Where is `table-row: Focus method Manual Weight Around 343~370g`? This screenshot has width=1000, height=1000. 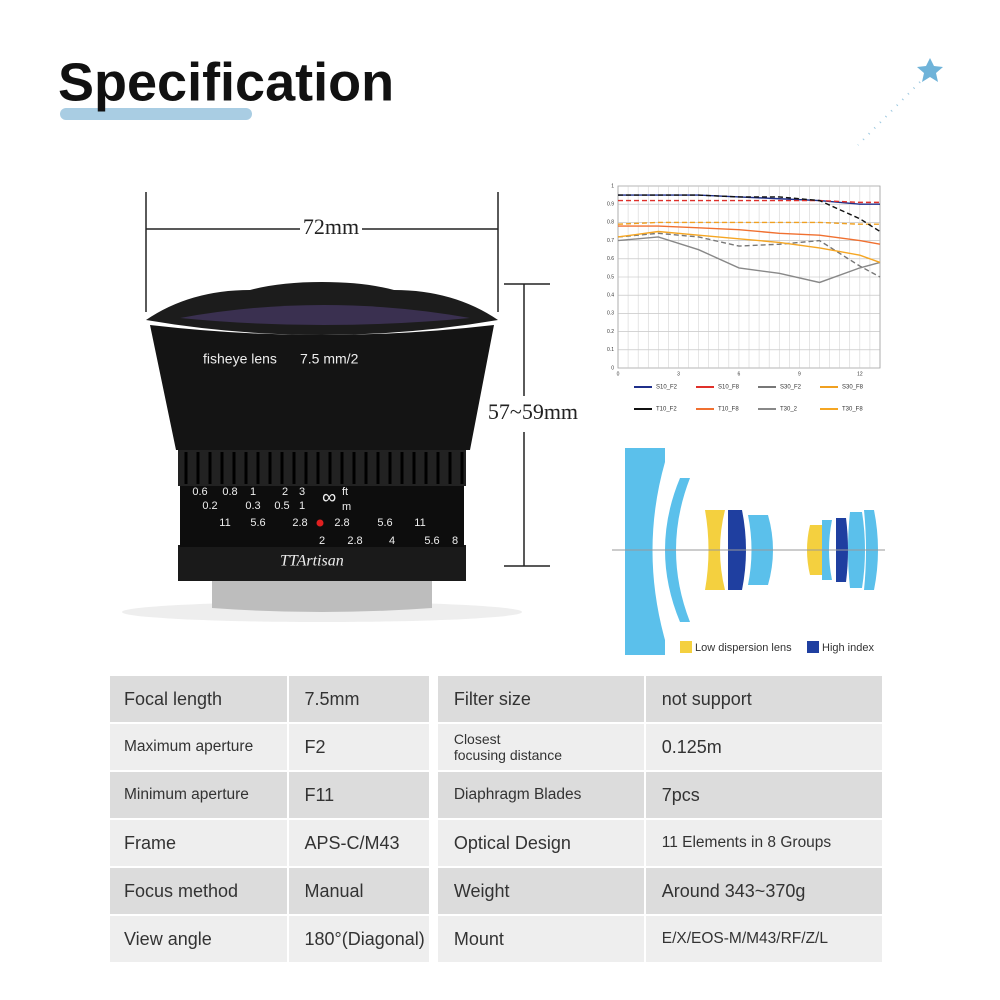 table-row: Focus method Manual Weight Around 343~370g is located at coordinates (497, 891).